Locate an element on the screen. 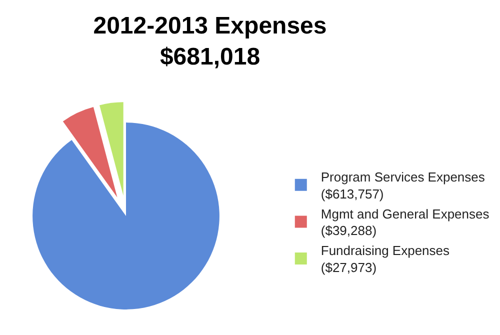 This screenshot has width=500, height=335. legend-label: Fundraising Expenses ($27,973) is located at coordinates (385, 259).